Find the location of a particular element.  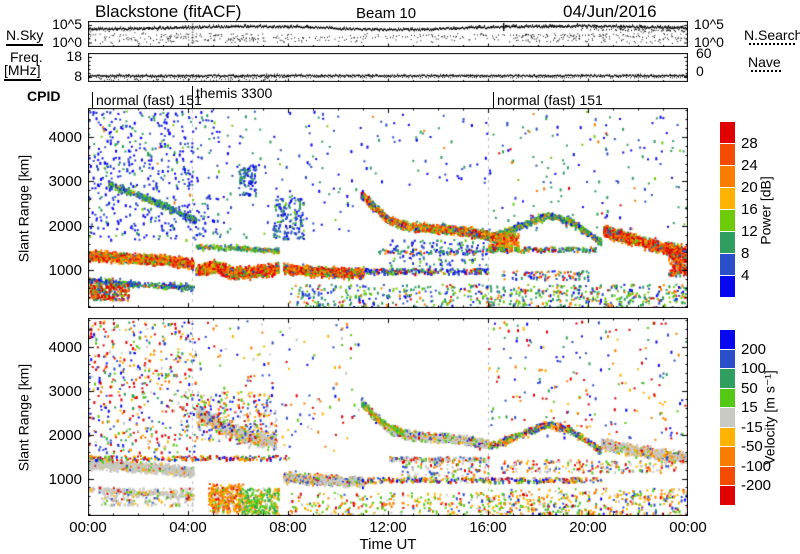

vel-cbar-tick: 15 is located at coordinates (749, 407).